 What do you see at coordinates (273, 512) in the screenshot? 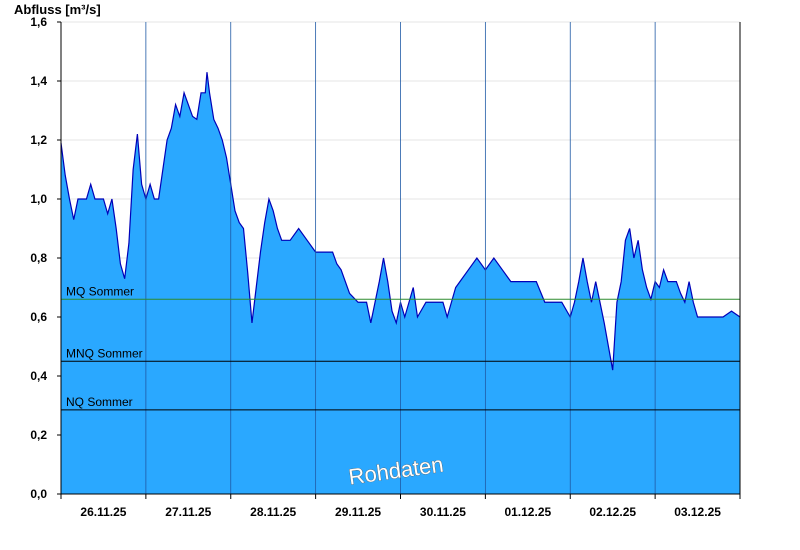
I see `x-tick-label: 28.11.25` at bounding box center [273, 512].